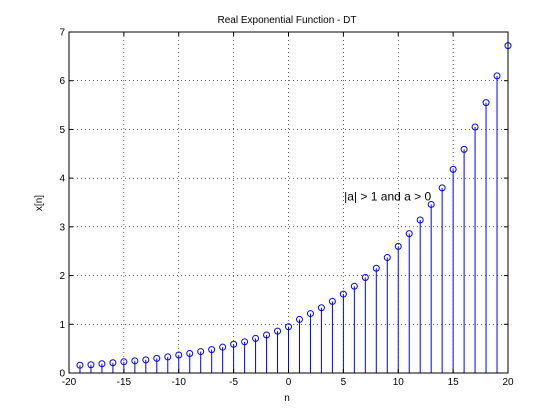  What do you see at coordinates (233, 382) in the screenshot?
I see `x-tick-label: -5` at bounding box center [233, 382].